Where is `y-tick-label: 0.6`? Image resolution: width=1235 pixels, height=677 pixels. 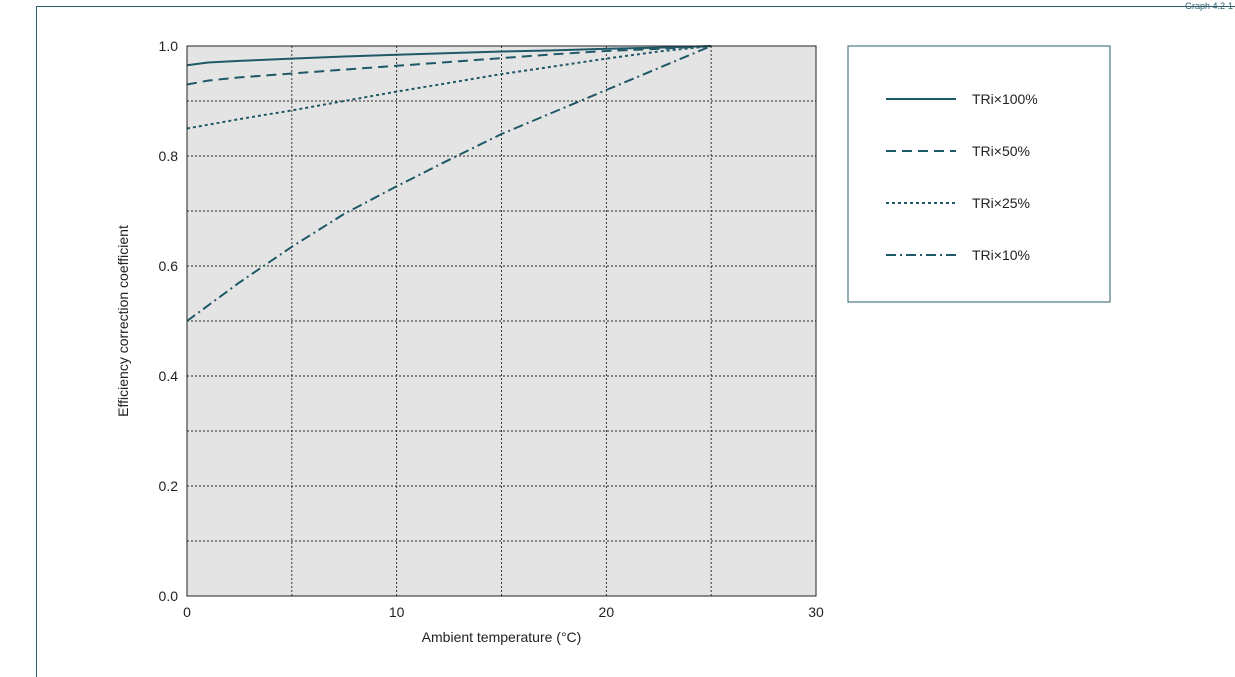 y-tick-label: 0.6 is located at coordinates (169, 266).